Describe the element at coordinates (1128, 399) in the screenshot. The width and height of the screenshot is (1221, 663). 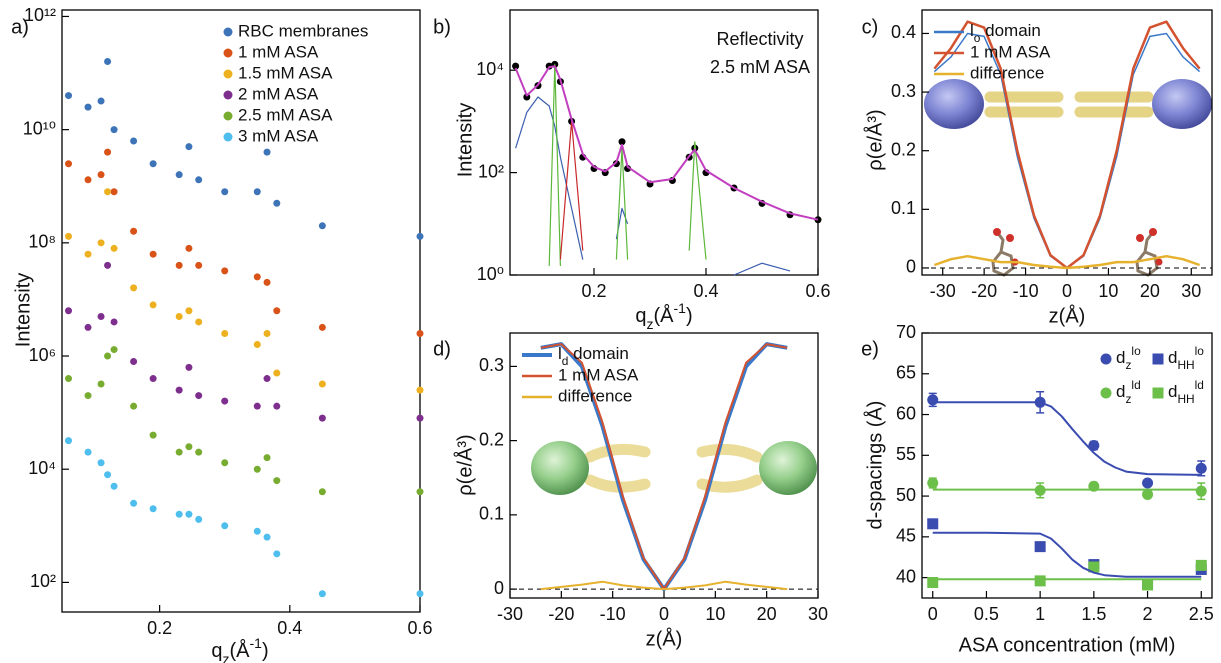
I see `legend-label-part: z` at that location.